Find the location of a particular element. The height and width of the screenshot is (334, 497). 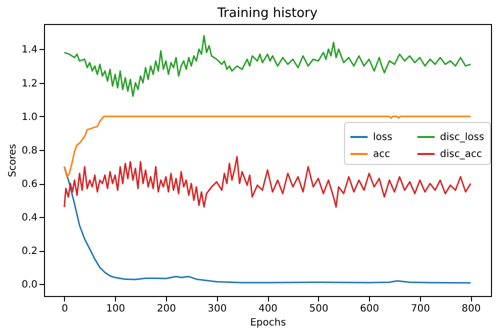

y-tick-label: 0.6 is located at coordinates (30, 184).